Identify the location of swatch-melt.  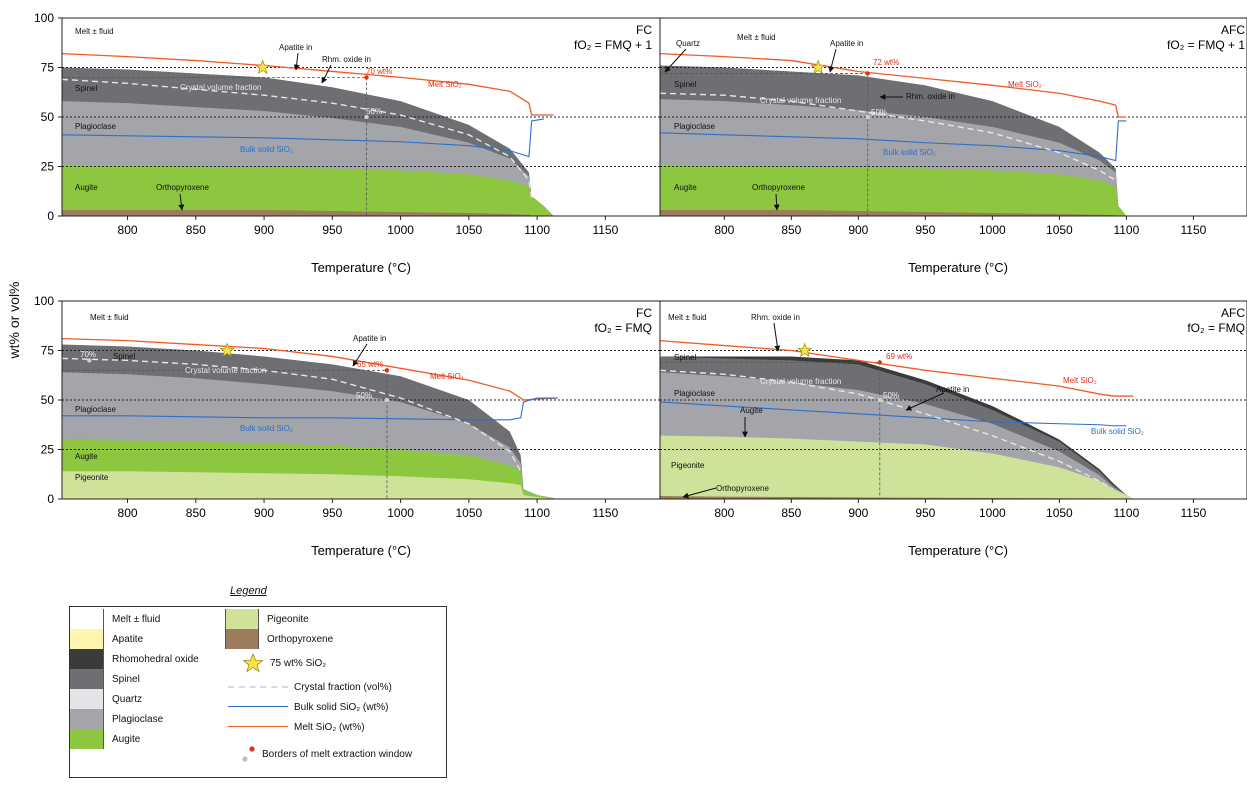
(87, 619).